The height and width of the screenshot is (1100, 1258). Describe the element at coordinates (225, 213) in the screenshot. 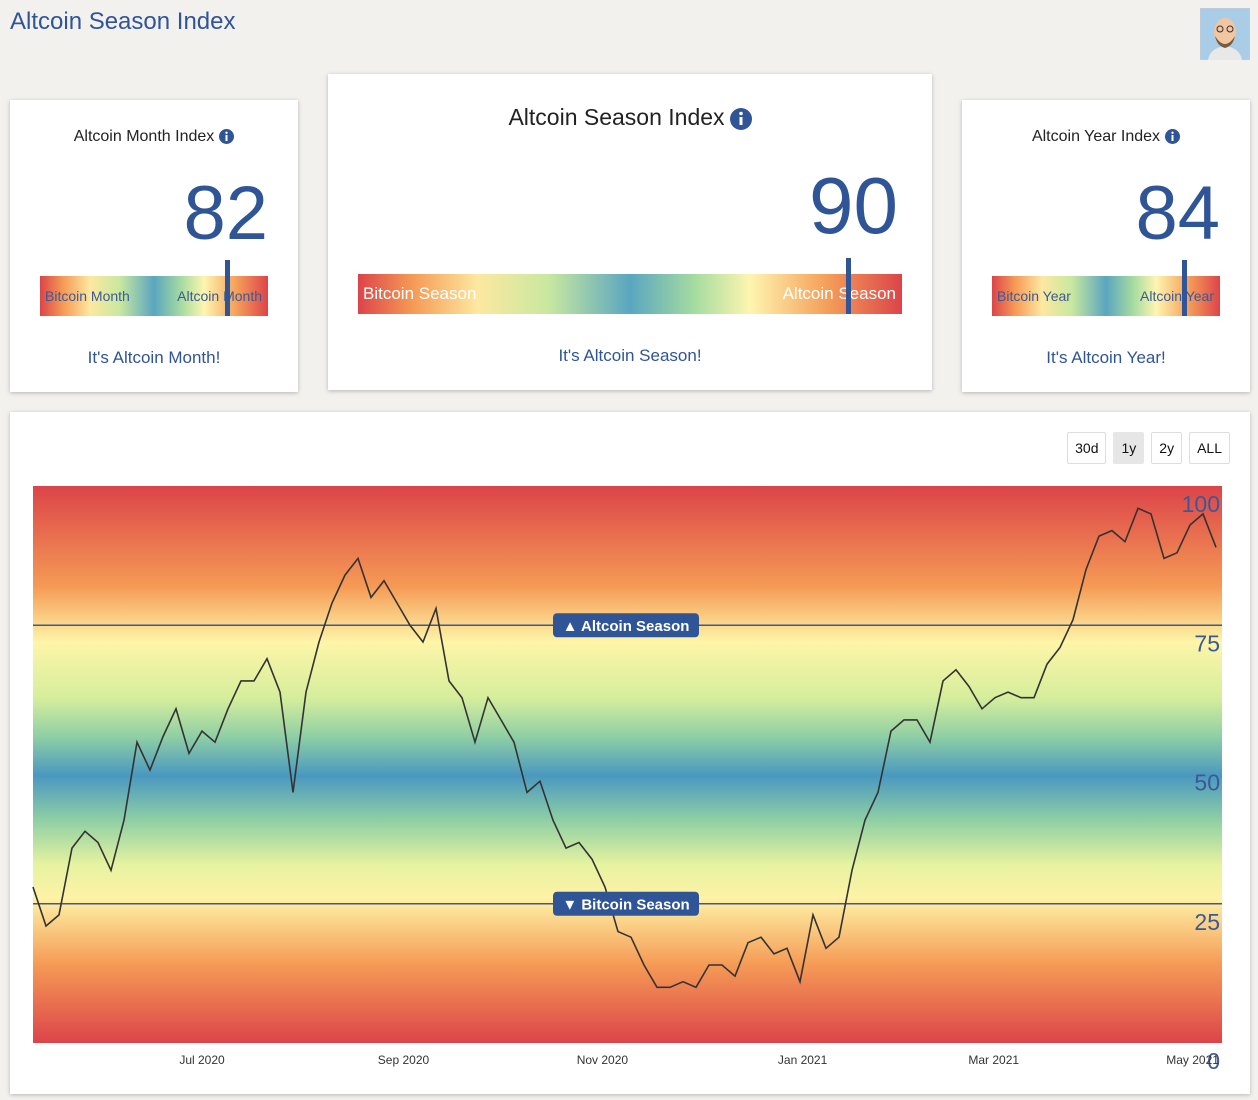

I see `index-value: 82` at that location.